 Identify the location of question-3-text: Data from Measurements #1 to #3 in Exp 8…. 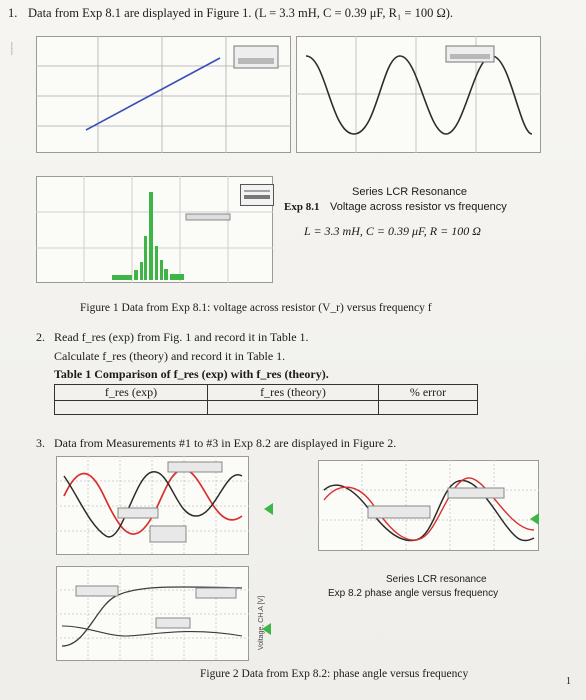
(225, 443).